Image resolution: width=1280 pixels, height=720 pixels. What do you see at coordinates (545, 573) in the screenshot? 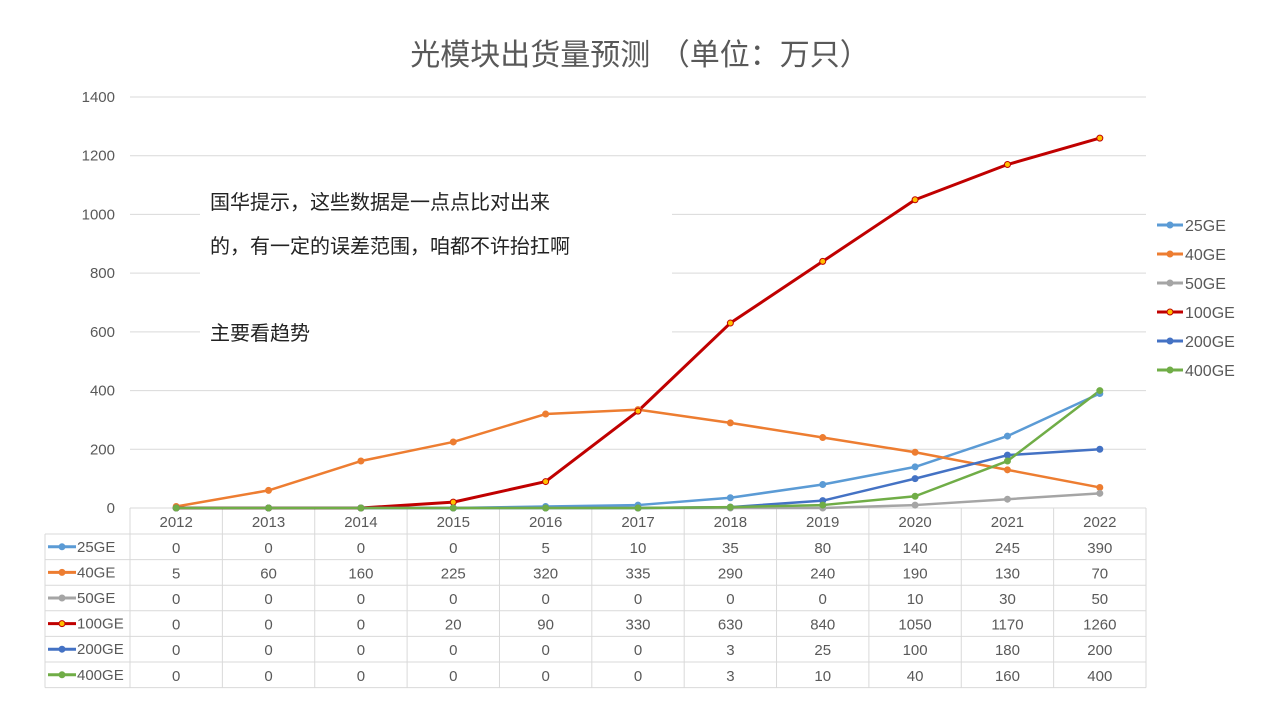
I see `table-cell: 320` at bounding box center [545, 573].